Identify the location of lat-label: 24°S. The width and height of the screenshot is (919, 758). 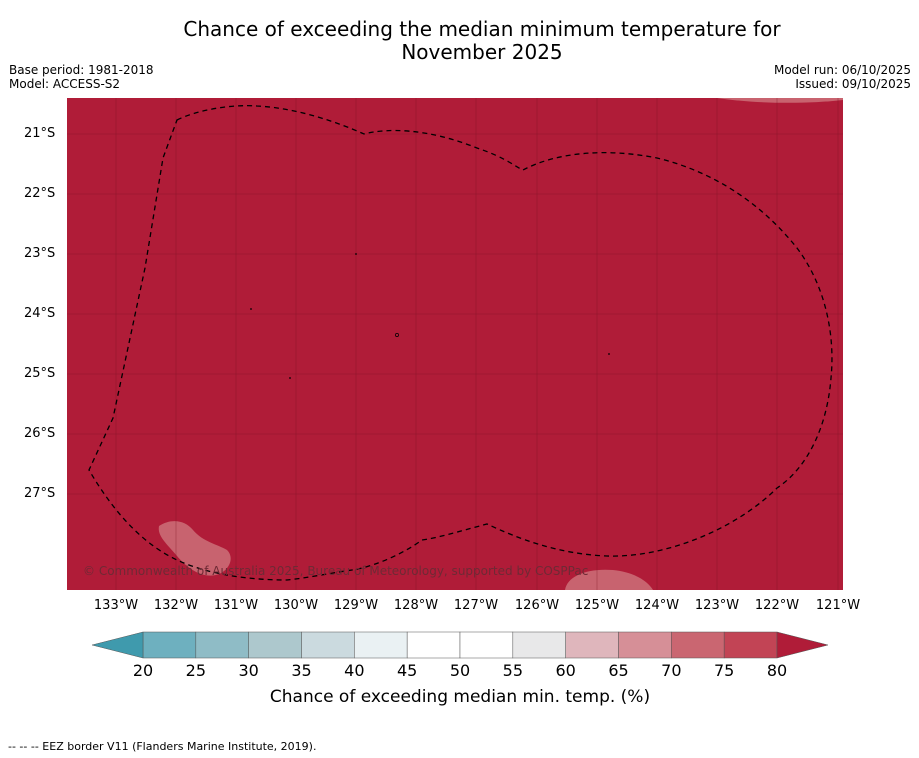
(40, 313).